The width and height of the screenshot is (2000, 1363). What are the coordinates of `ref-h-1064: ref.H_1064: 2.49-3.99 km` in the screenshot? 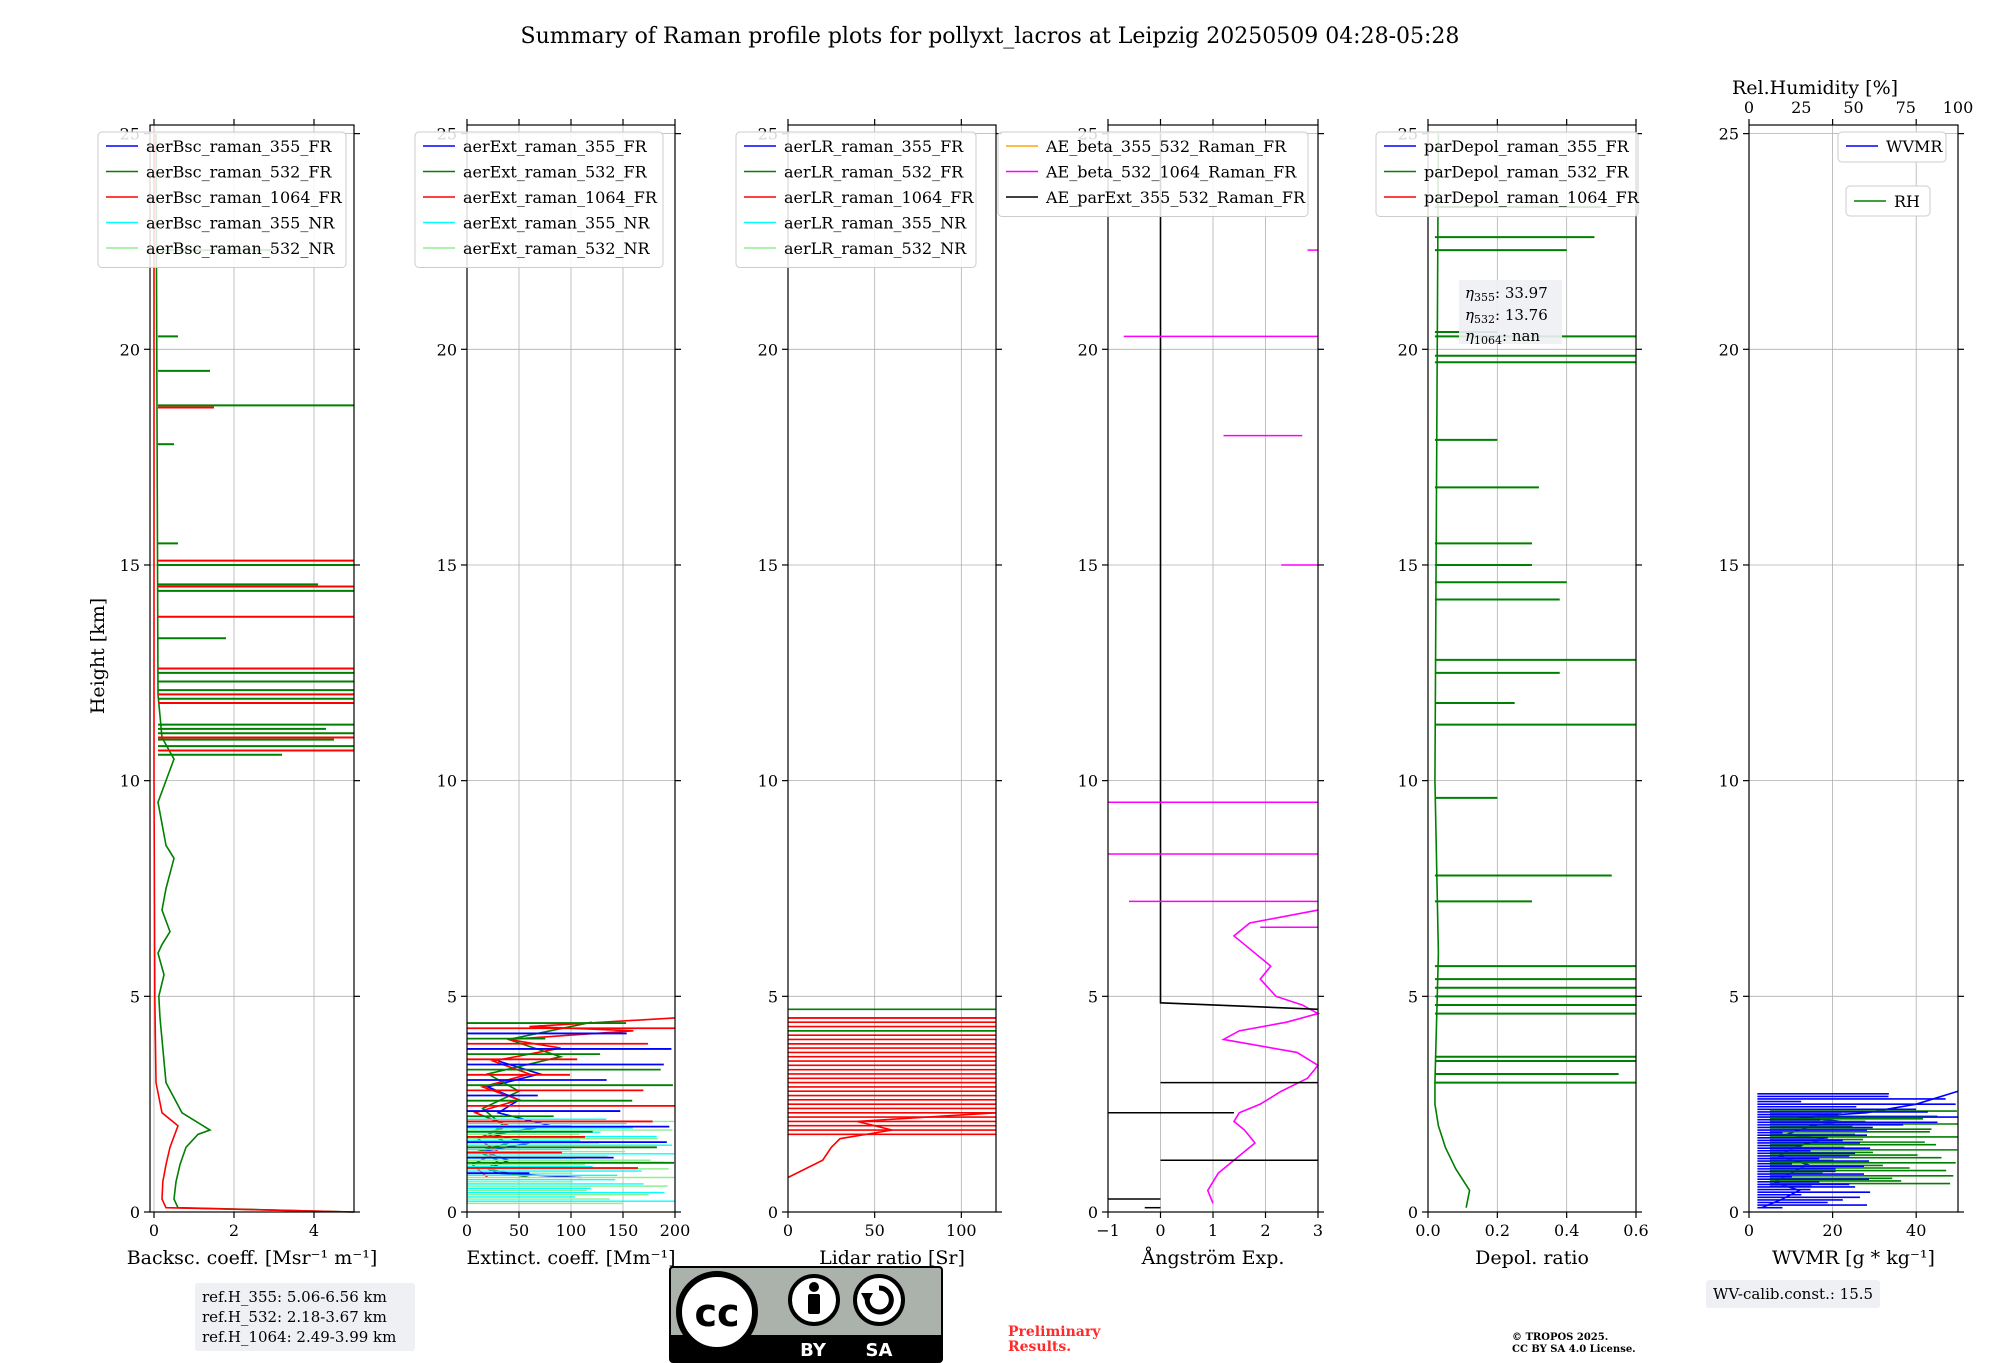 It's located at (299, 1337).